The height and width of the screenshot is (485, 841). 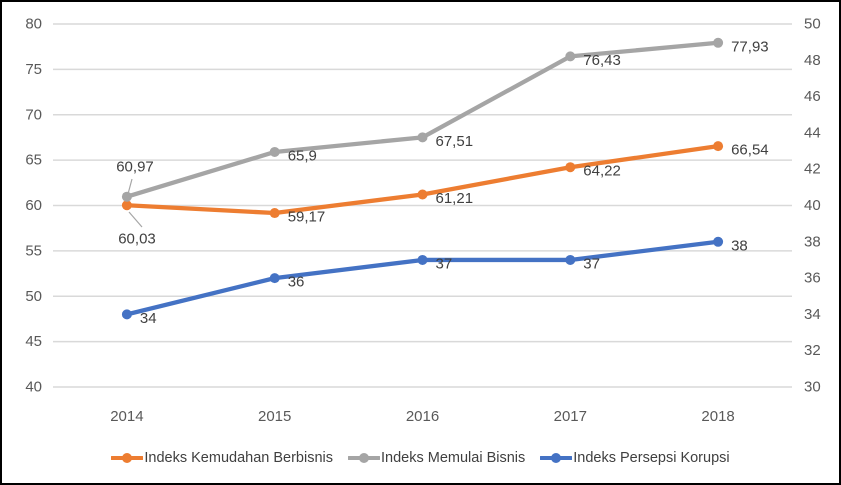 I want to click on data-label: 67,51, so click(x=455, y=141).